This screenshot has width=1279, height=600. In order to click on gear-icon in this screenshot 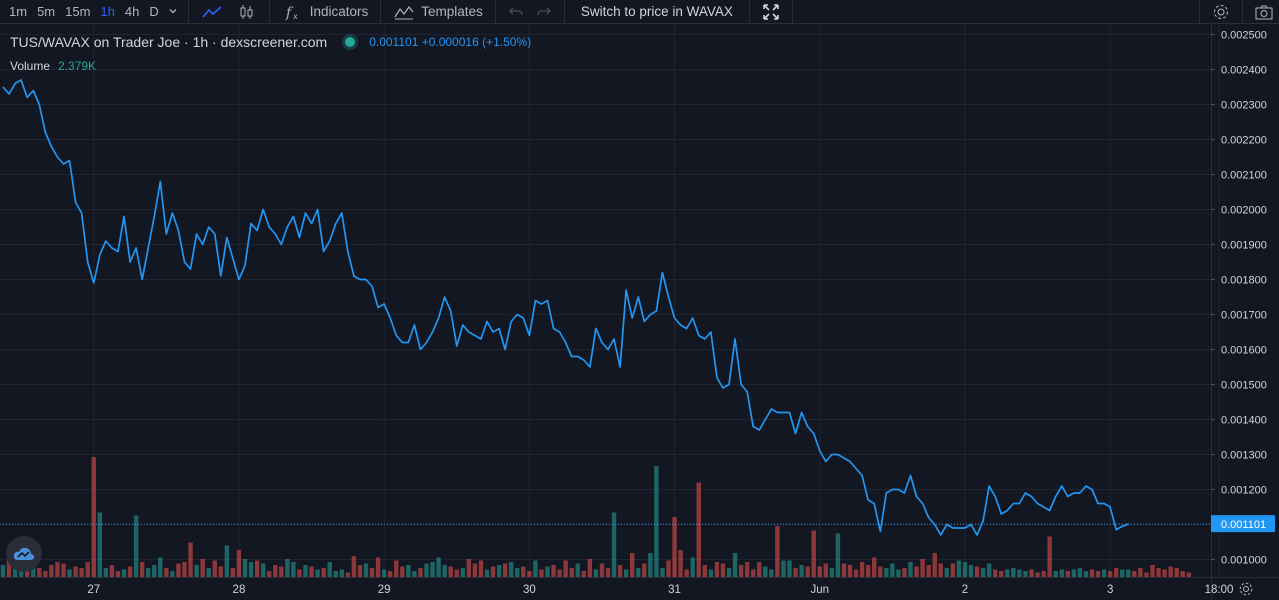, I will do `click(1221, 11)`.